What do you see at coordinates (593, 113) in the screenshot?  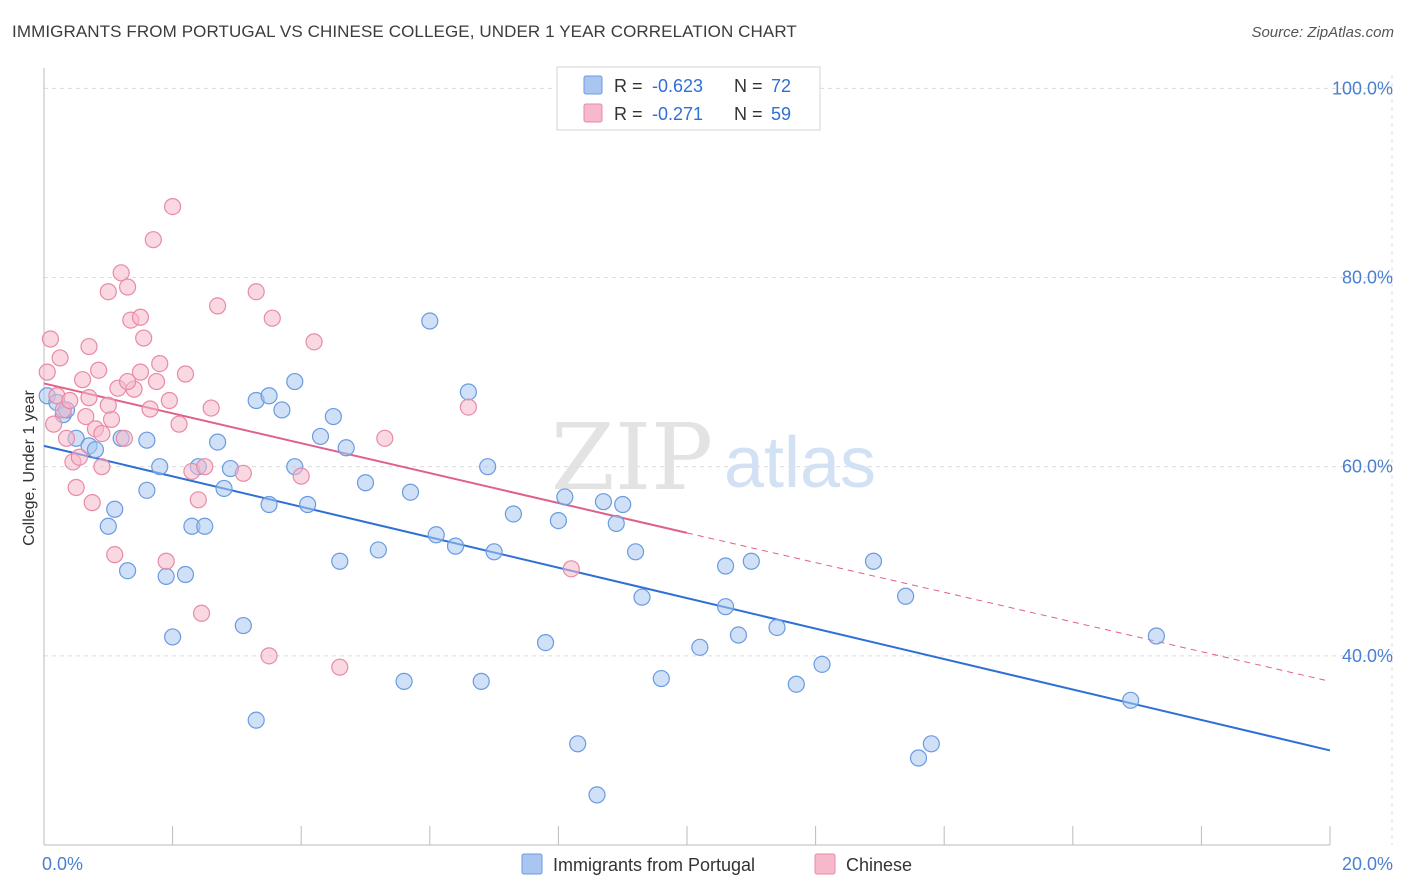 I see `legend-swatch-pink` at bounding box center [593, 113].